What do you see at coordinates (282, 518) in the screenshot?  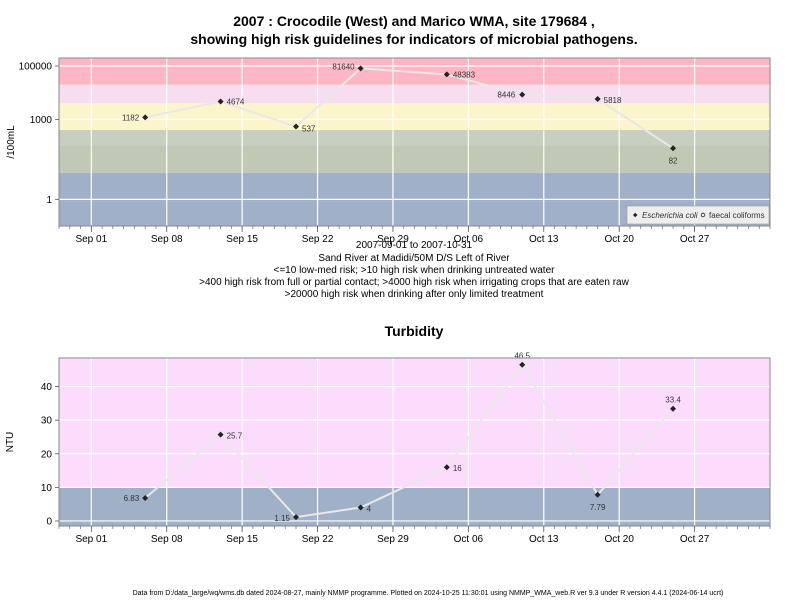 I see `data-label: 1.15` at bounding box center [282, 518].